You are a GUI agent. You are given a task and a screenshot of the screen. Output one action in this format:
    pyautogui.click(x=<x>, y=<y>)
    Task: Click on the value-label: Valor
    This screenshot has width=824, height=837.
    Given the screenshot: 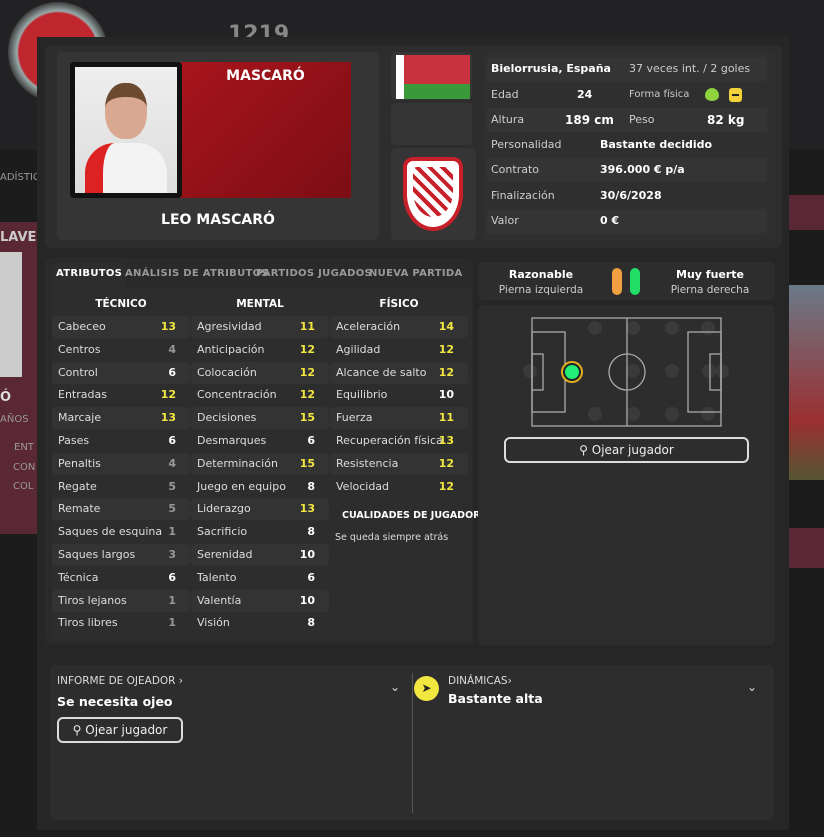 What is the action you would take?
    pyautogui.click(x=505, y=220)
    